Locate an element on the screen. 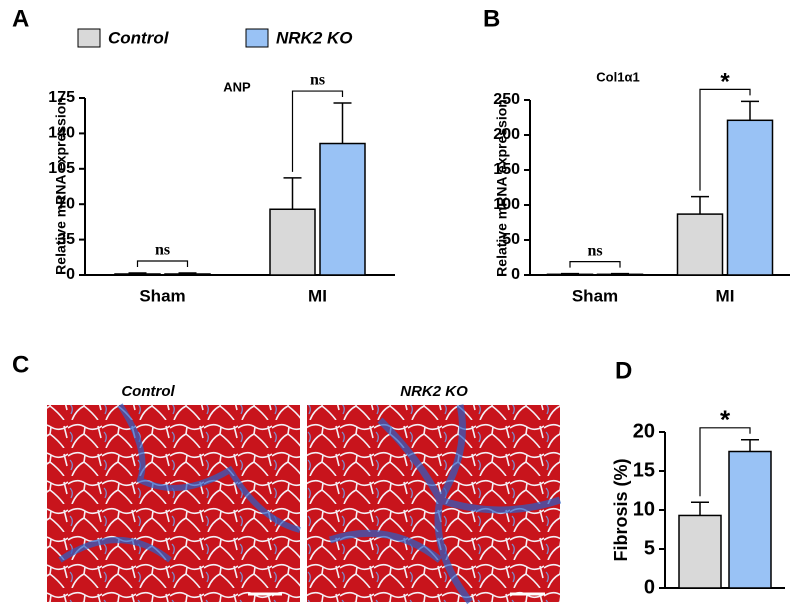 The width and height of the screenshot is (800, 612). panel-letter: A is located at coordinates (20, 18).